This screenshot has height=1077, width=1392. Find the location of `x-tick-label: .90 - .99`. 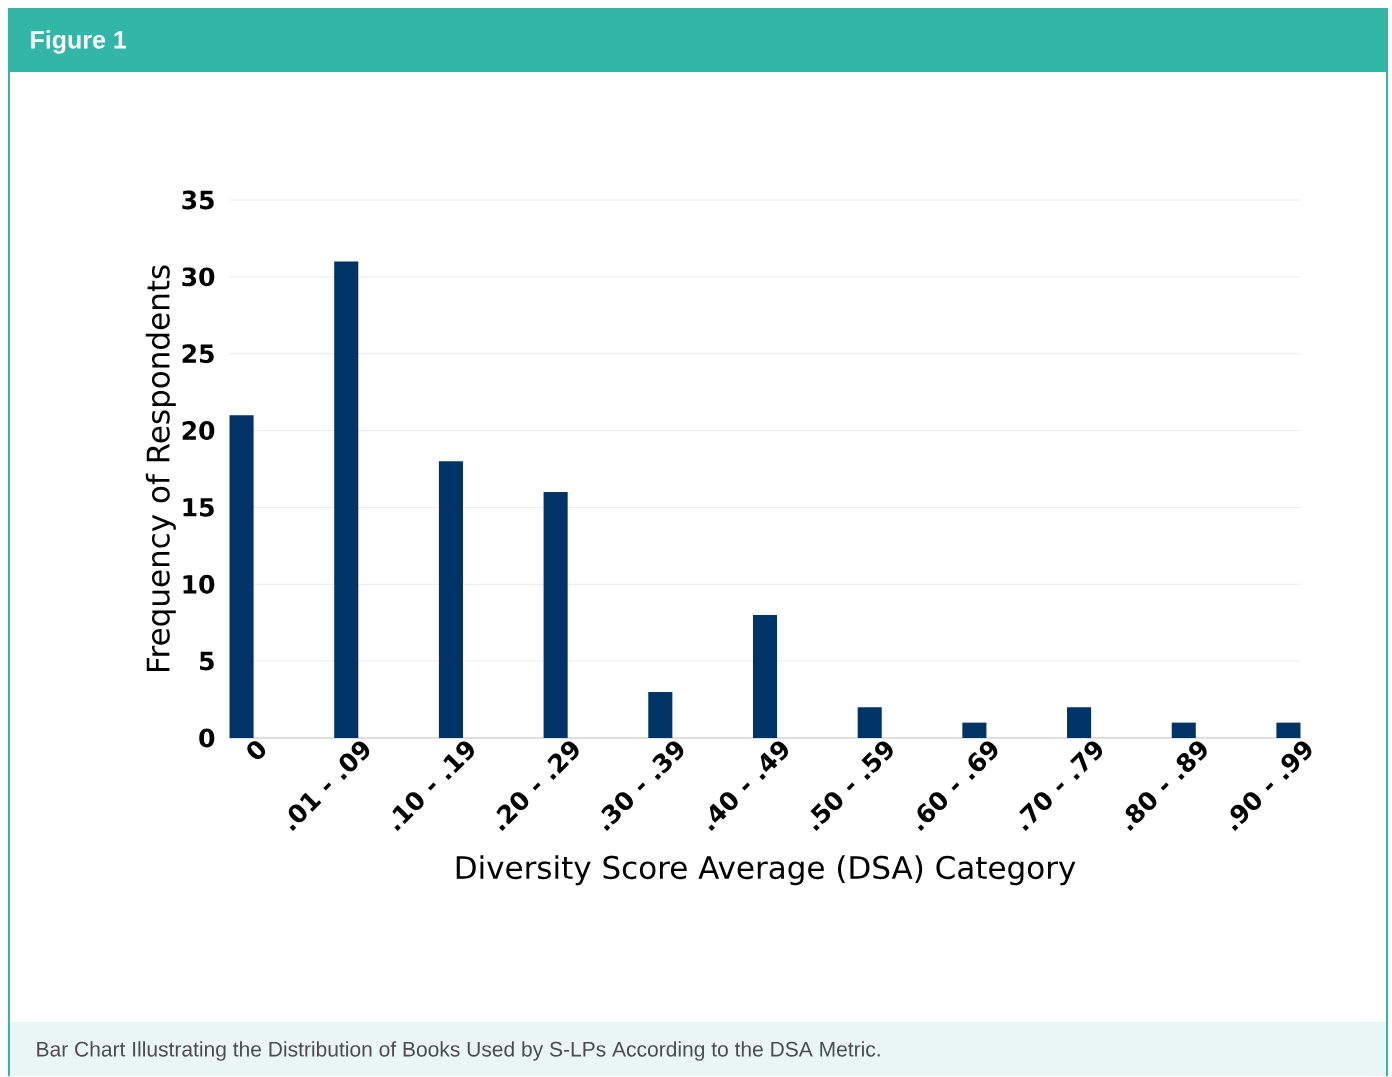

x-tick-label: .90 - .99 is located at coordinates (1271, 786).